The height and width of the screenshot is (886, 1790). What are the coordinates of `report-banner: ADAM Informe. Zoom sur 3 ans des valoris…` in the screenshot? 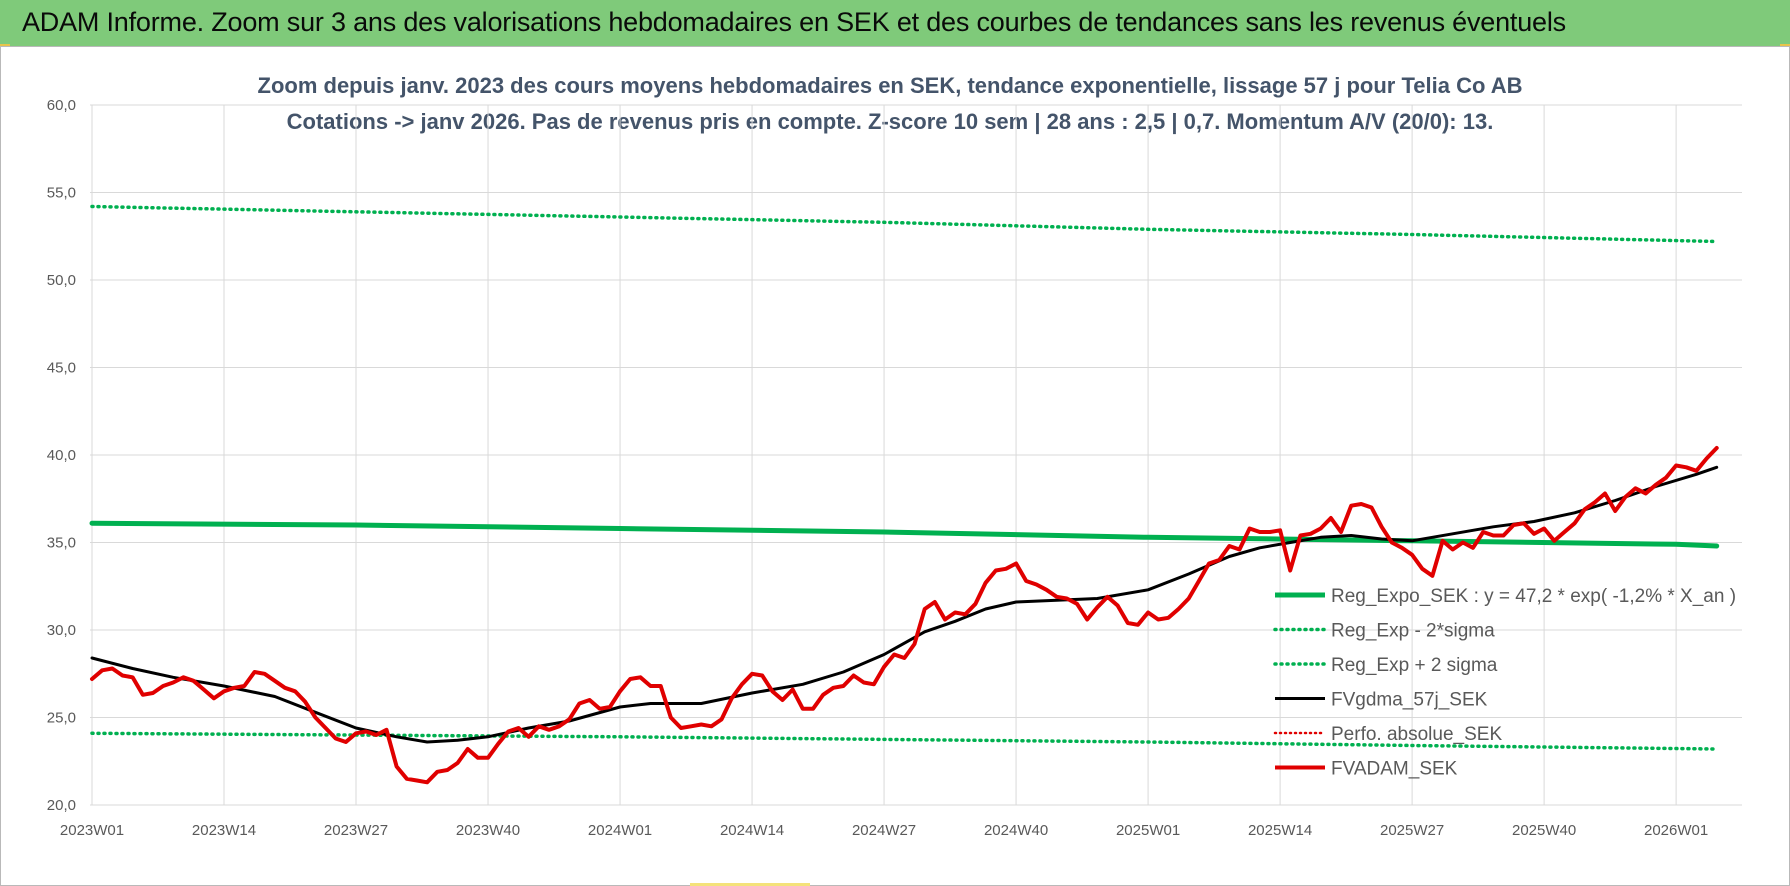 It's located at (895, 23).